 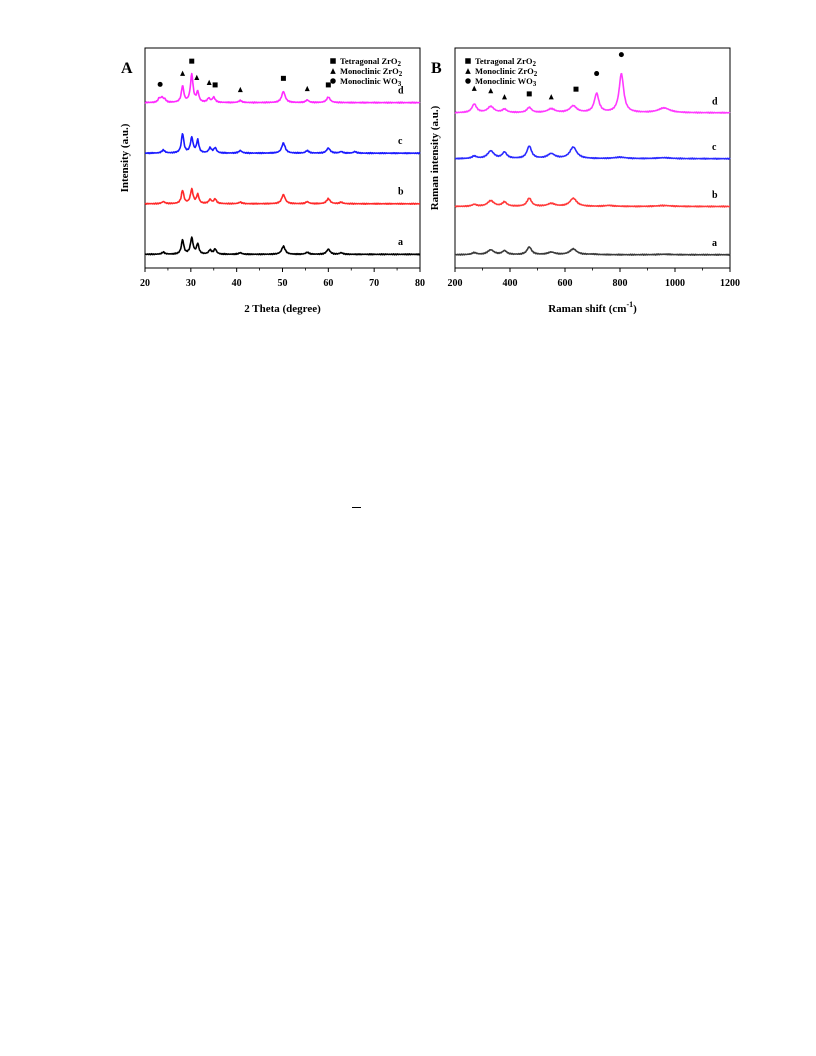 What do you see at coordinates (191, 283) in the screenshot?
I see `x-tick-label: 30` at bounding box center [191, 283].